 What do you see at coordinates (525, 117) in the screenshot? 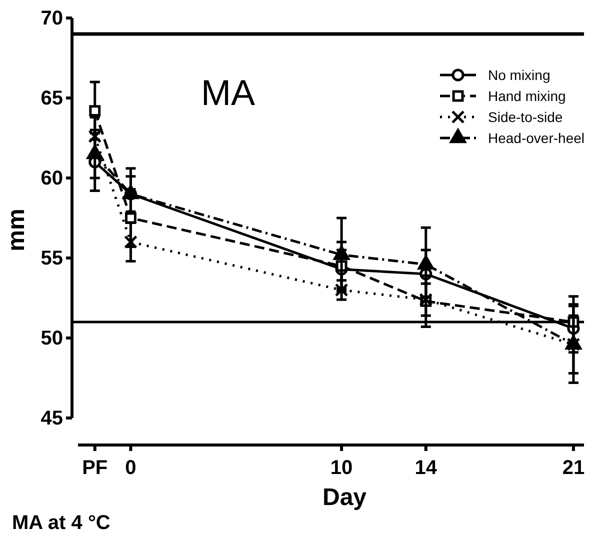
I see `legend-label: Side-to-side` at bounding box center [525, 117].